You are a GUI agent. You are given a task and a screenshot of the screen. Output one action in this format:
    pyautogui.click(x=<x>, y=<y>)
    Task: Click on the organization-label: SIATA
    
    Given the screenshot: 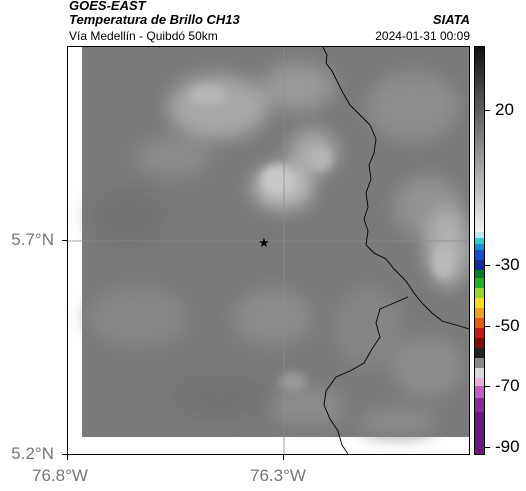 What is the action you would take?
    pyautogui.click(x=451, y=19)
    